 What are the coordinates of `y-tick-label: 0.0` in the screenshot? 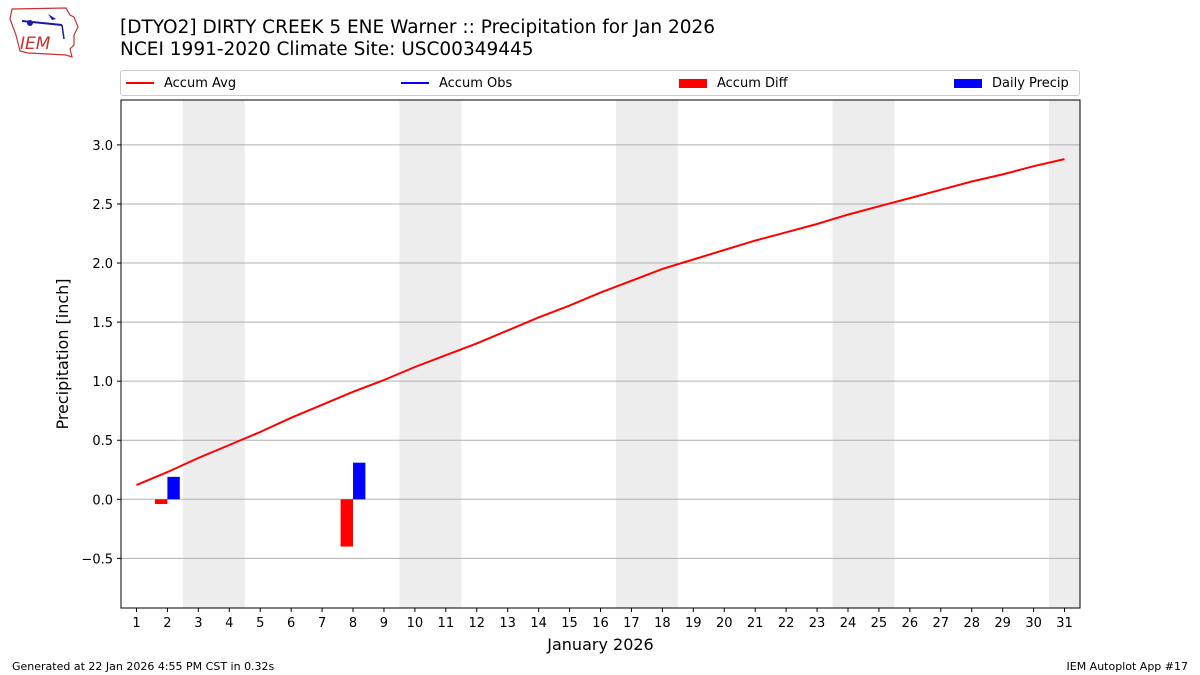 It's located at (102, 500).